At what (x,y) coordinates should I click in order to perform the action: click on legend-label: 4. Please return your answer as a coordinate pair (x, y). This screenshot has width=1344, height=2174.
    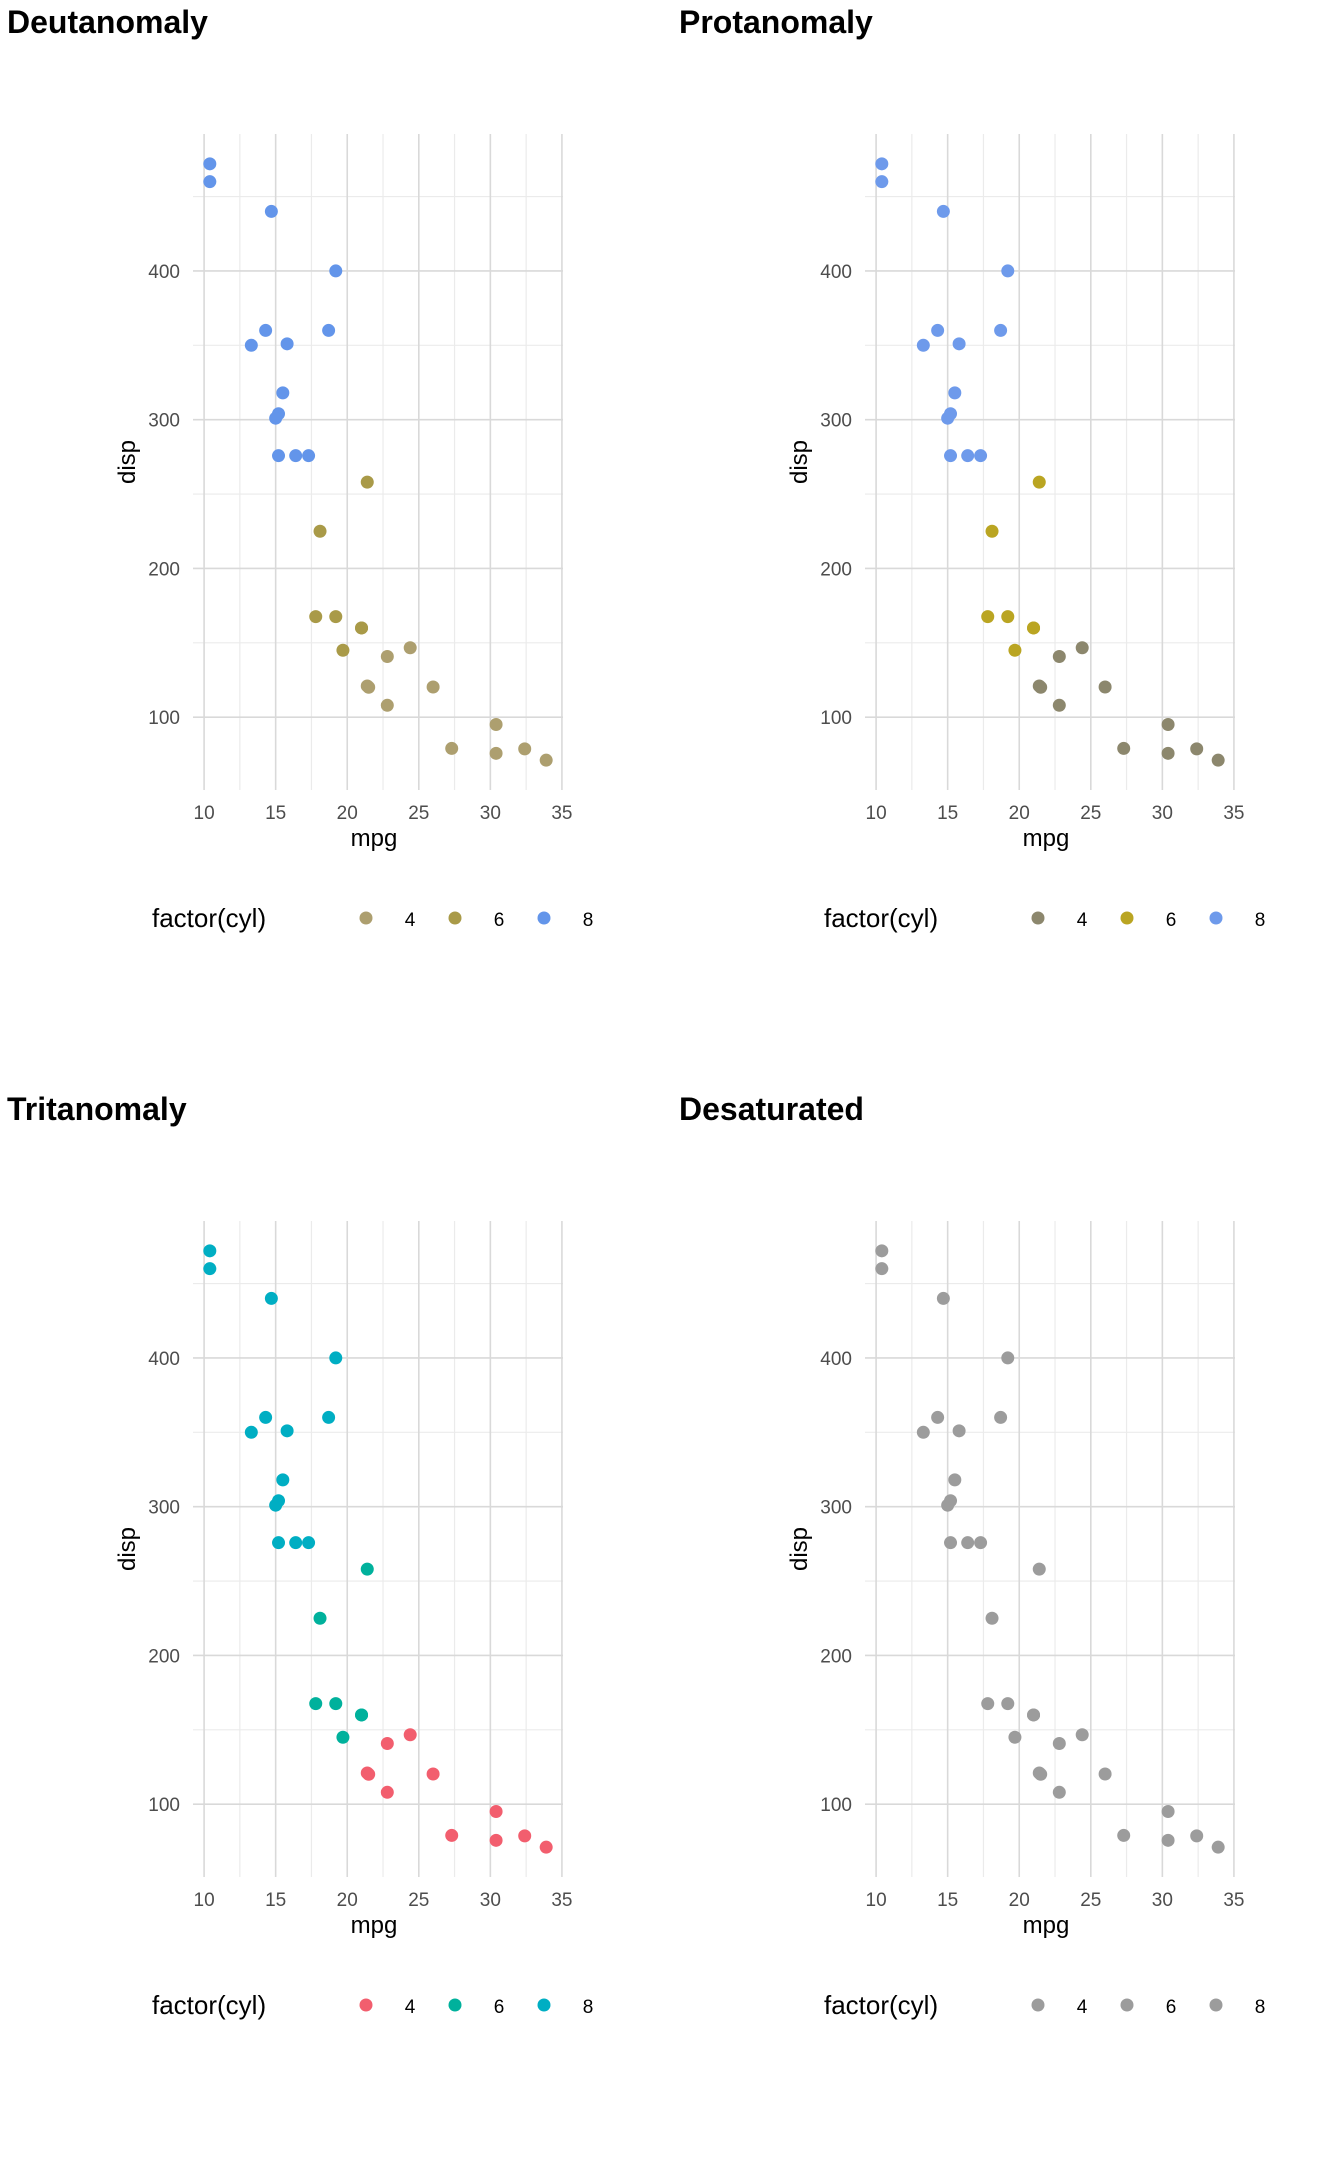
    Looking at the image, I should click on (410, 2007).